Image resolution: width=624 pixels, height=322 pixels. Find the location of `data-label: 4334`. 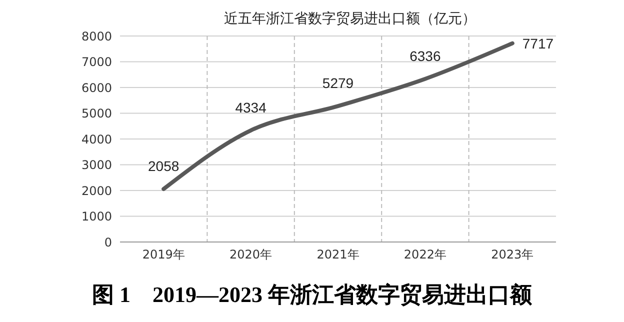

data-label: 4334 is located at coordinates (251, 107).